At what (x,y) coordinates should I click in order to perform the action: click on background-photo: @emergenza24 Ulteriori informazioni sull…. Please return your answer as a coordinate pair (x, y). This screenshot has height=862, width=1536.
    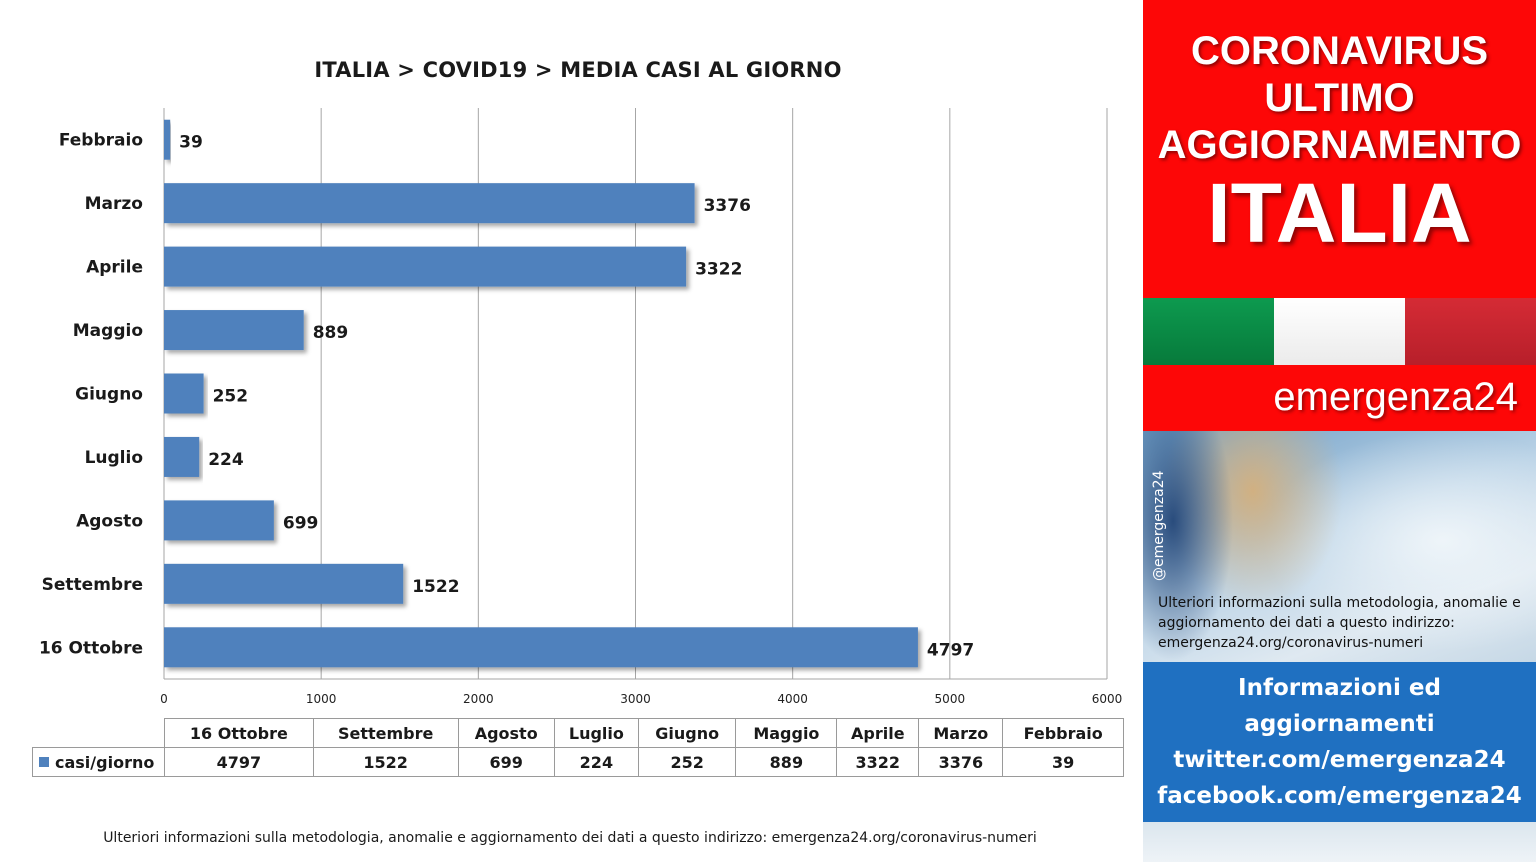
    Looking at the image, I should click on (1339, 546).